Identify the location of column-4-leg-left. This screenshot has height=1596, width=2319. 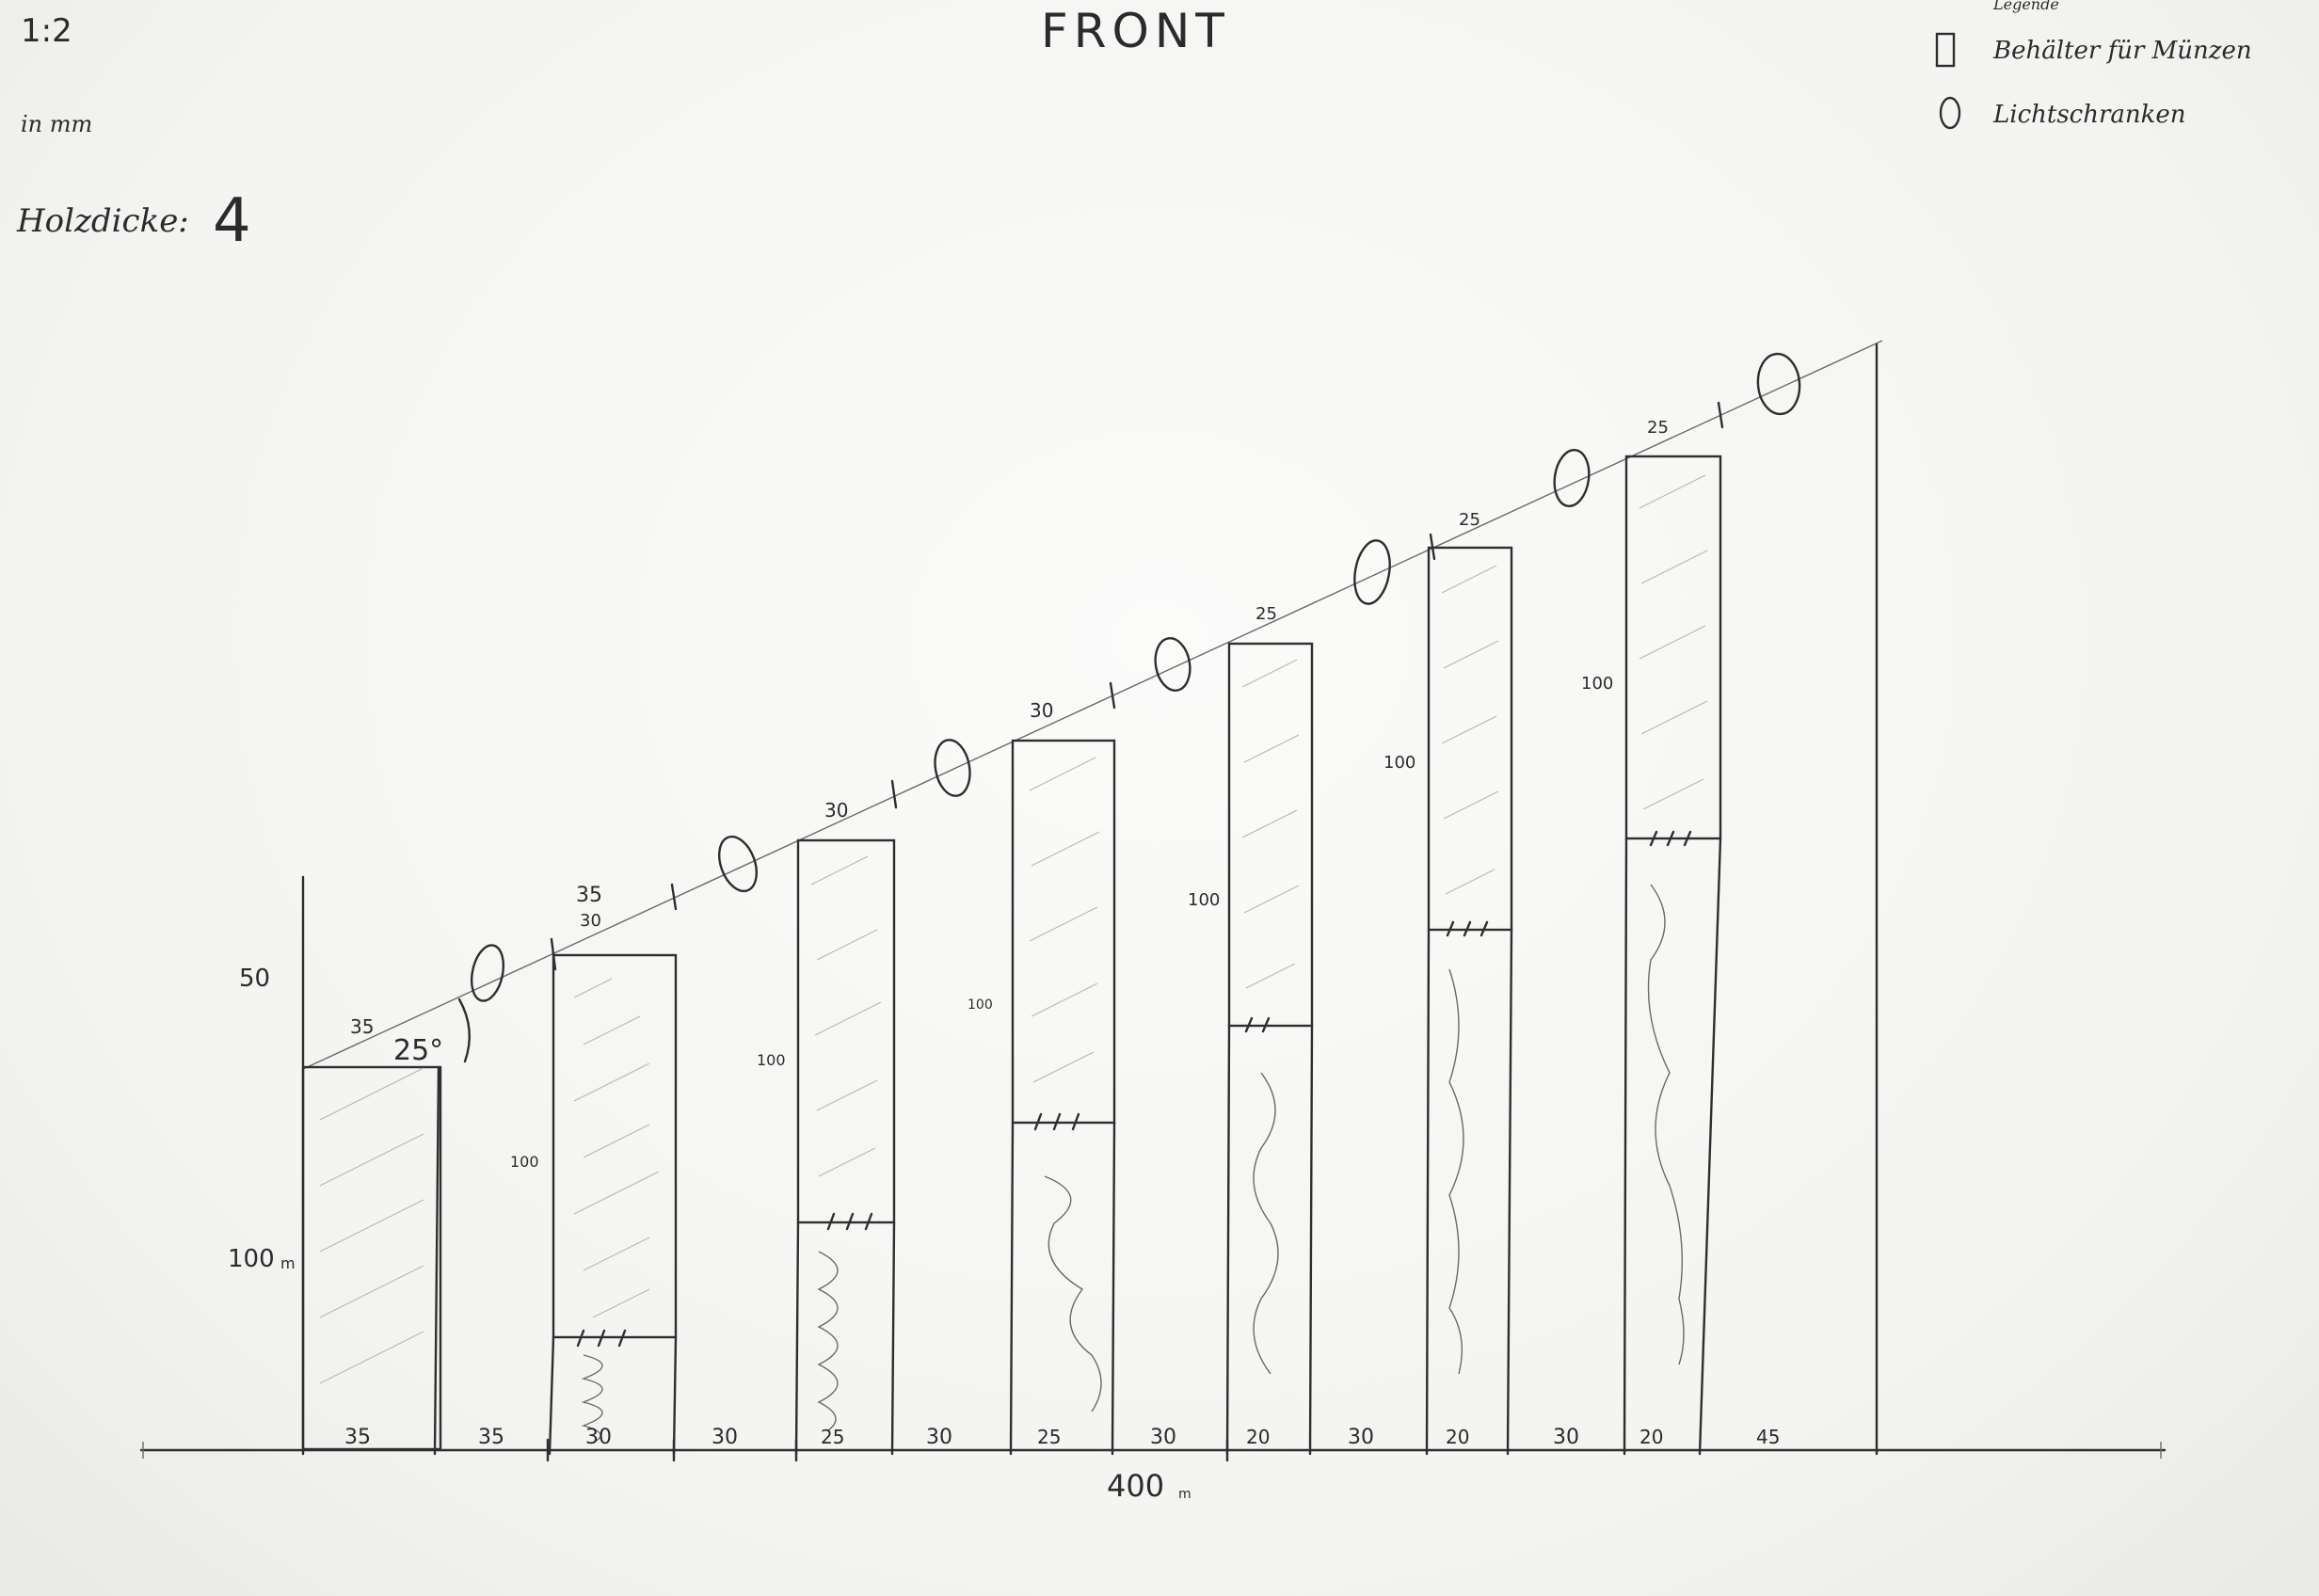
(1012, 1288).